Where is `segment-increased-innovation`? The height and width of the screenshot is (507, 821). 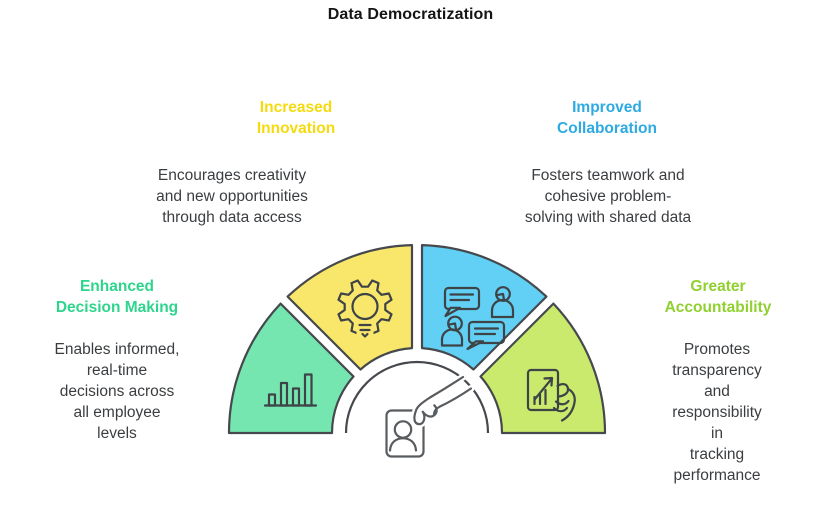
segment-increased-innovation is located at coordinates (350, 307).